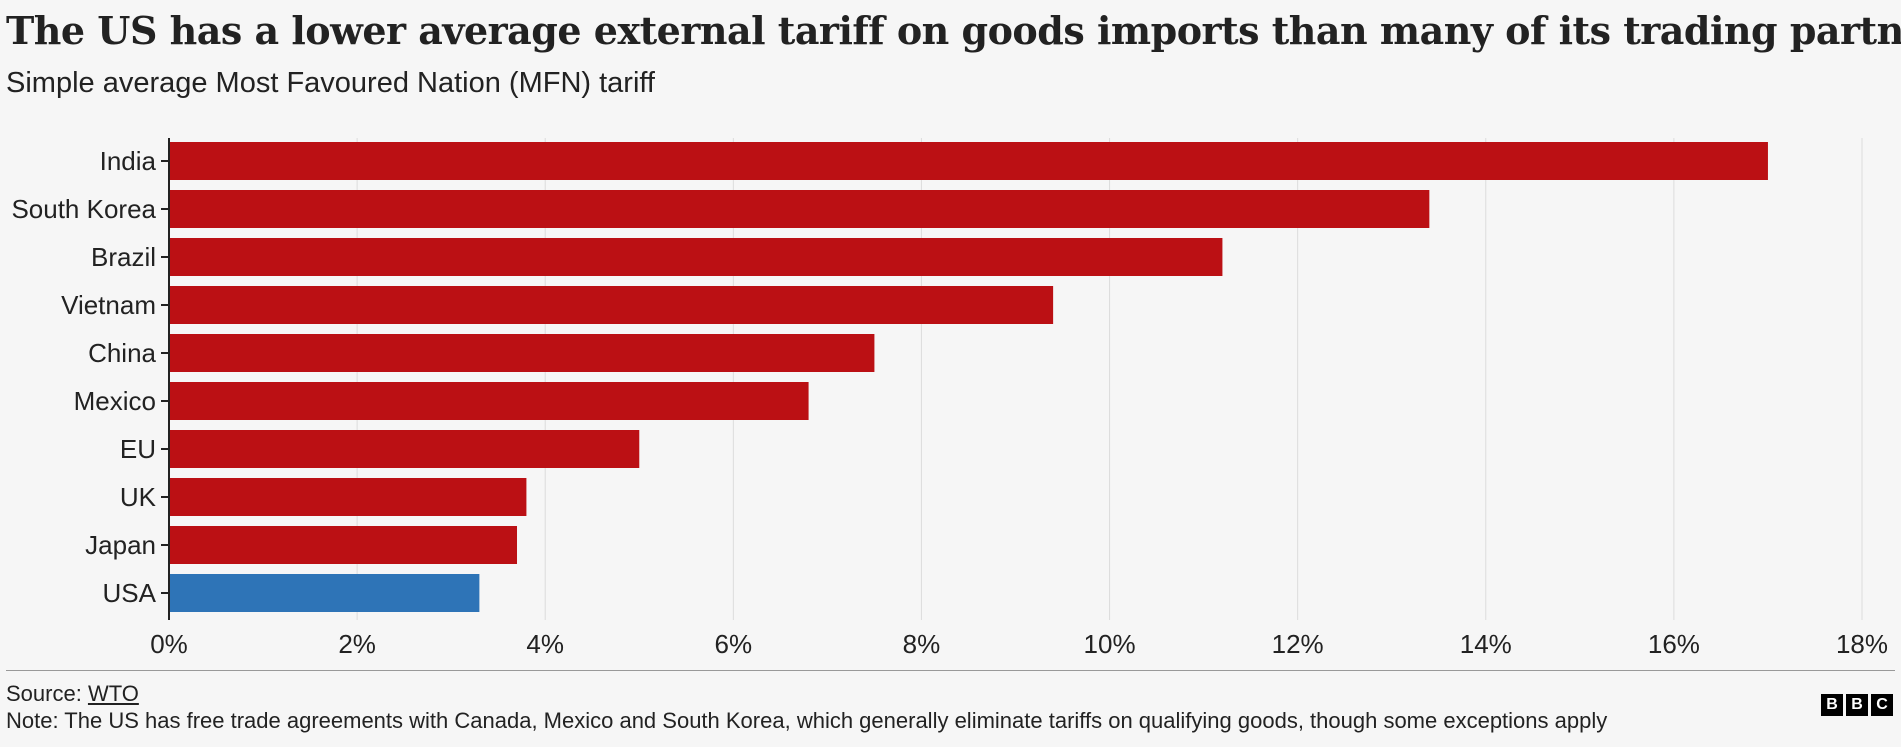  I want to click on category-label: India, so click(128, 161).